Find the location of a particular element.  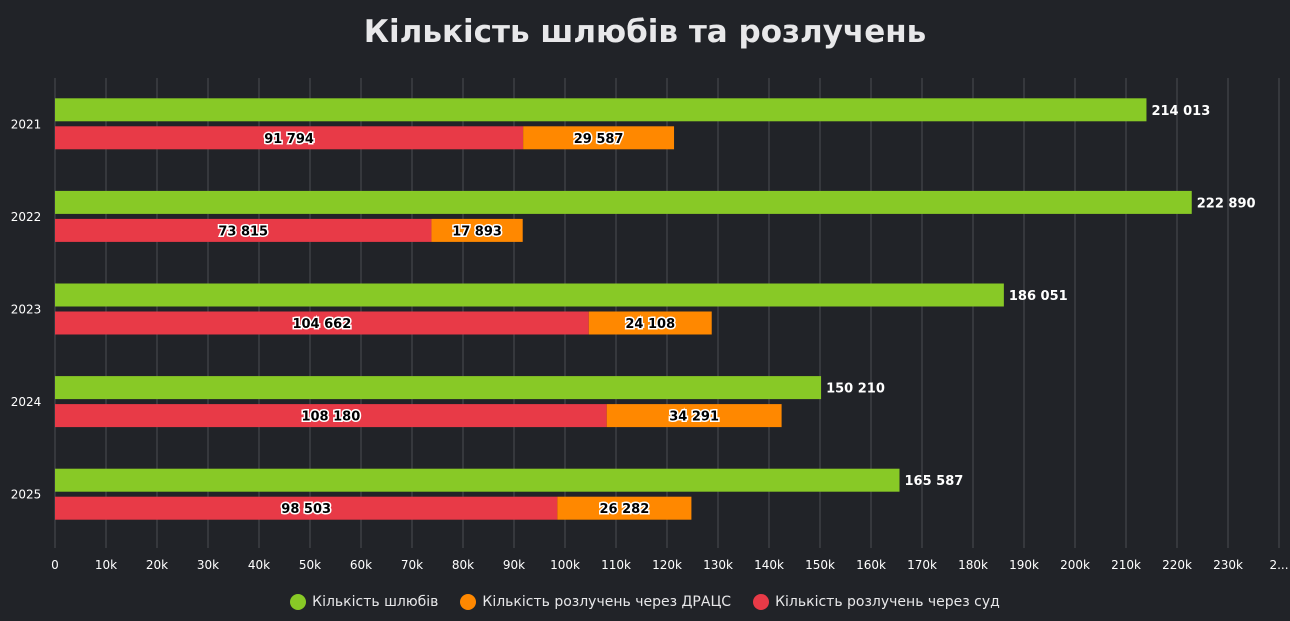

data-label-divorces-court: 104 662 is located at coordinates (321, 324).